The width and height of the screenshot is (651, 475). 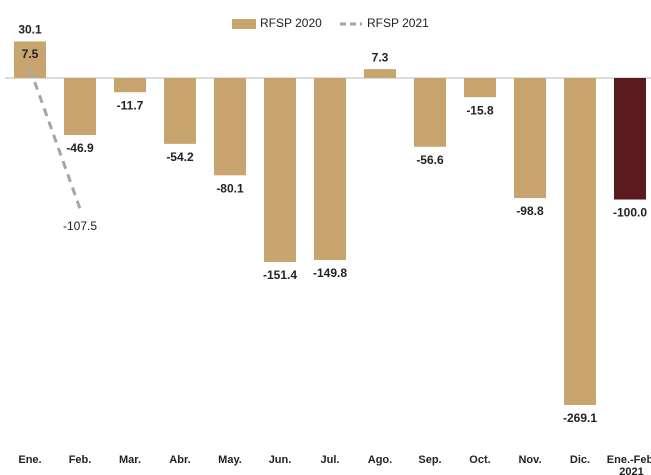 What do you see at coordinates (630, 213) in the screenshot?
I see `data-label: -100.0` at bounding box center [630, 213].